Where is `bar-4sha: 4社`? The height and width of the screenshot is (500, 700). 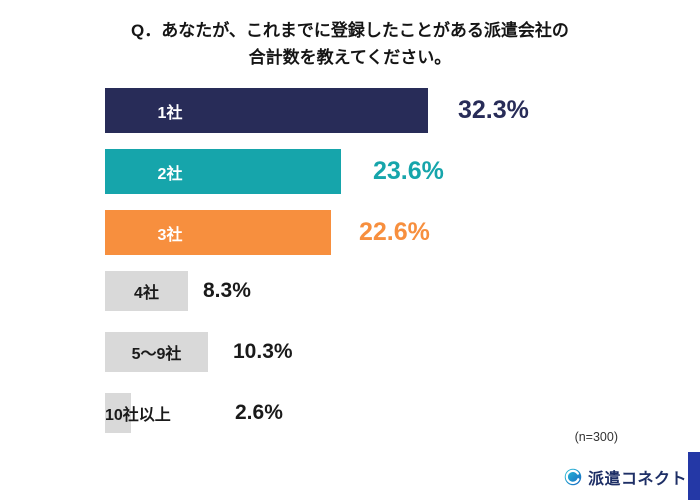 bar-4sha: 4社 is located at coordinates (146, 291).